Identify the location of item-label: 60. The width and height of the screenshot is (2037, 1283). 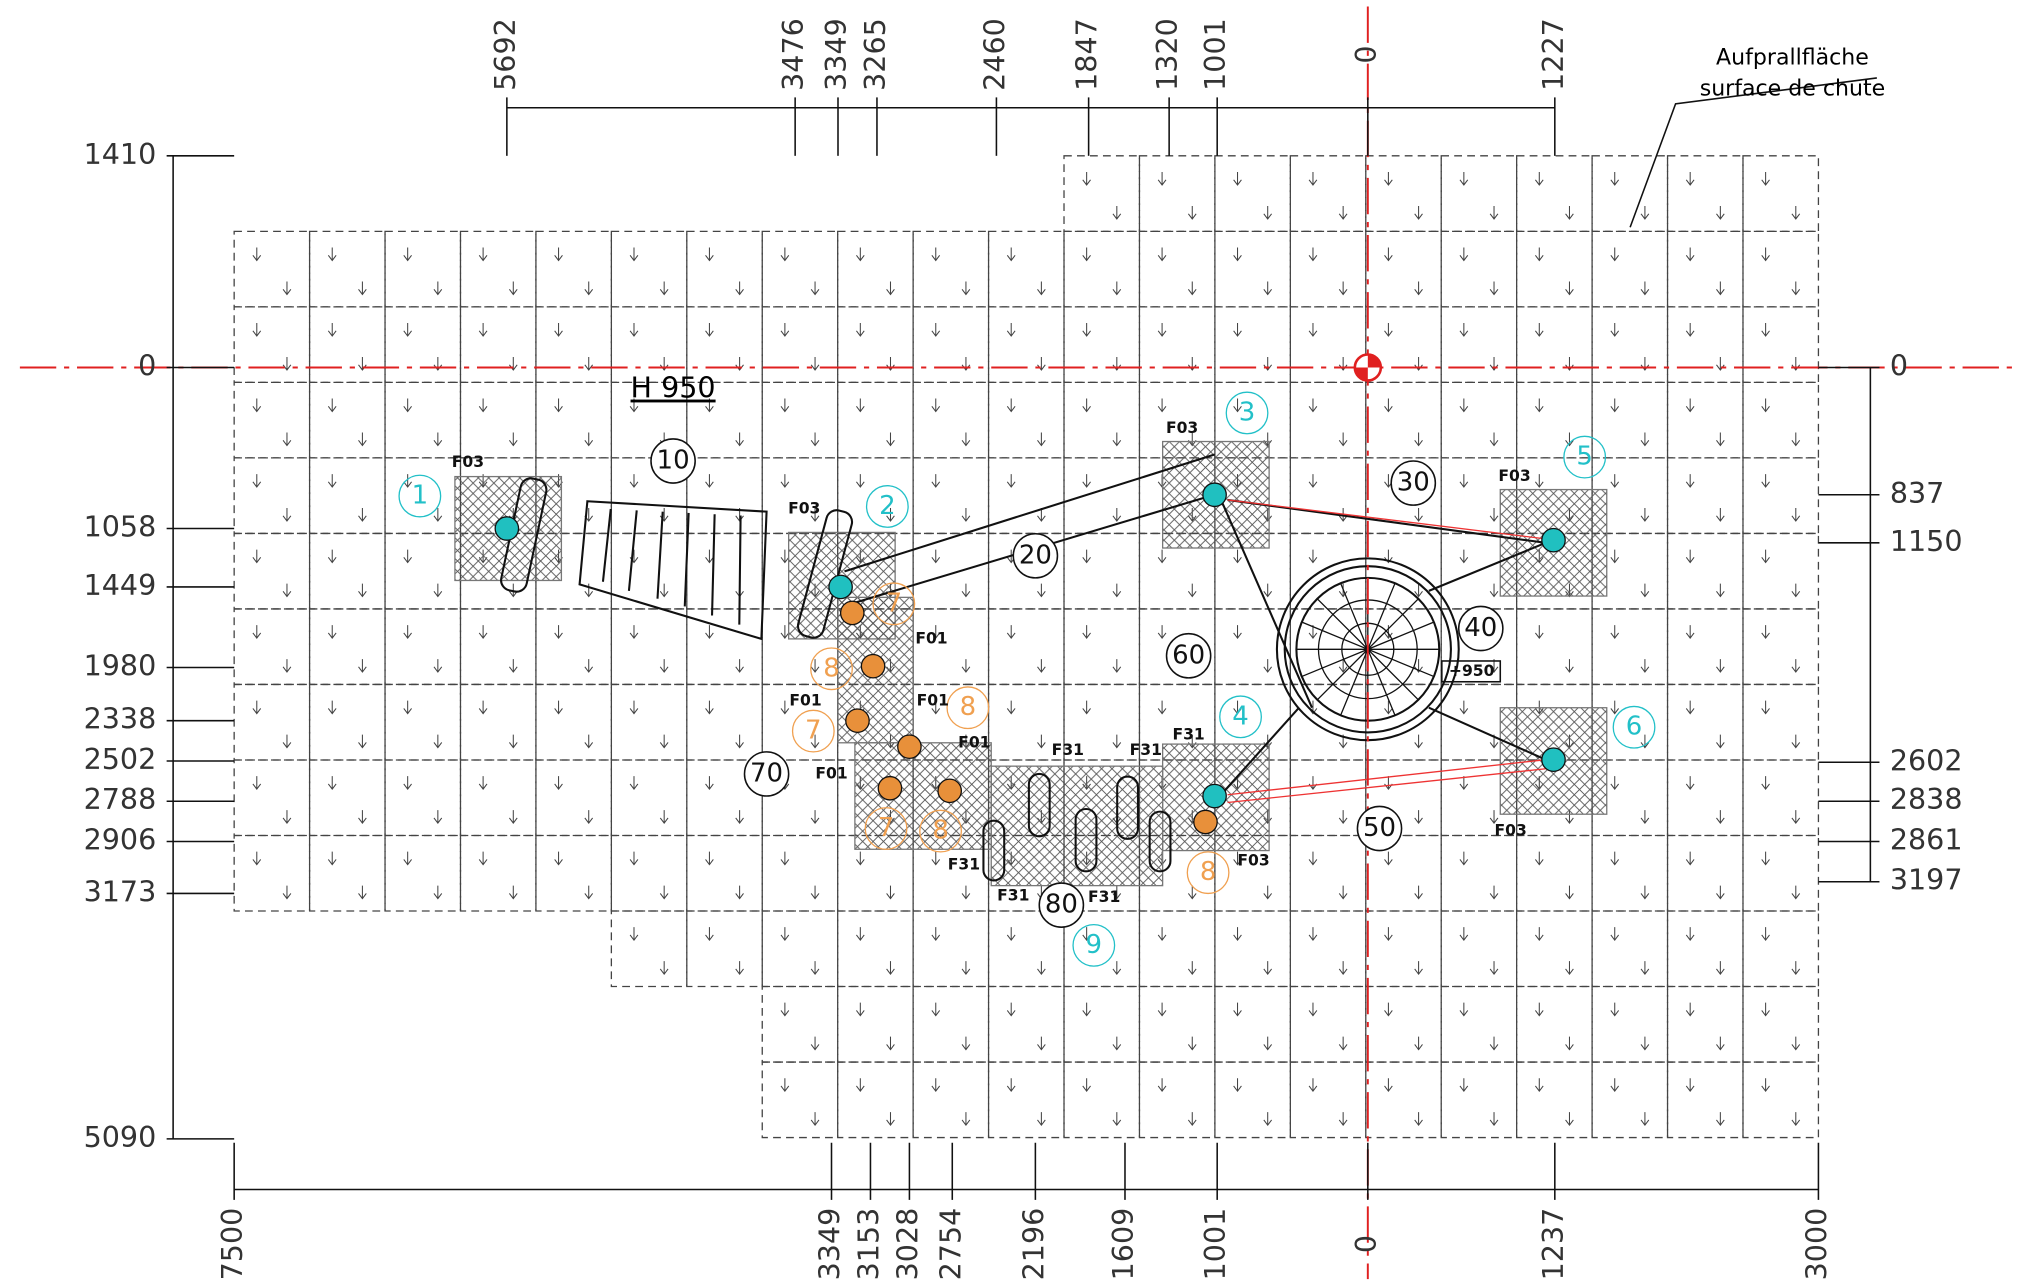
(1188, 655).